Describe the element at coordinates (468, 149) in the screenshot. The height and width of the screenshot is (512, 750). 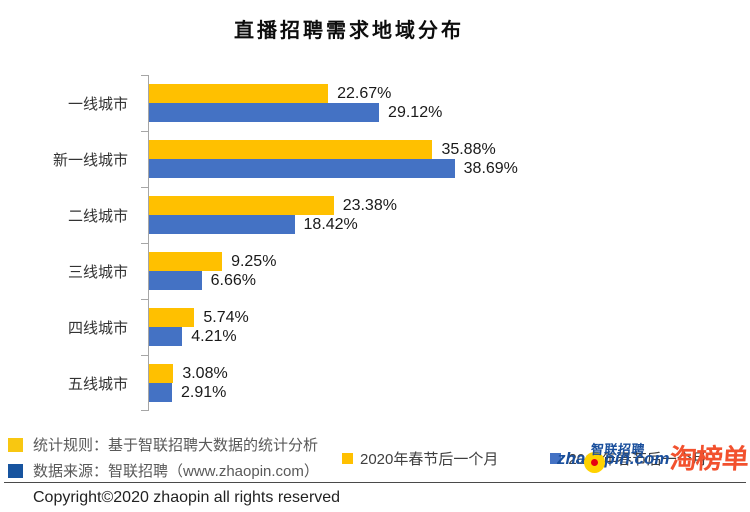
I see `bar-value-label: 35.88%` at that location.